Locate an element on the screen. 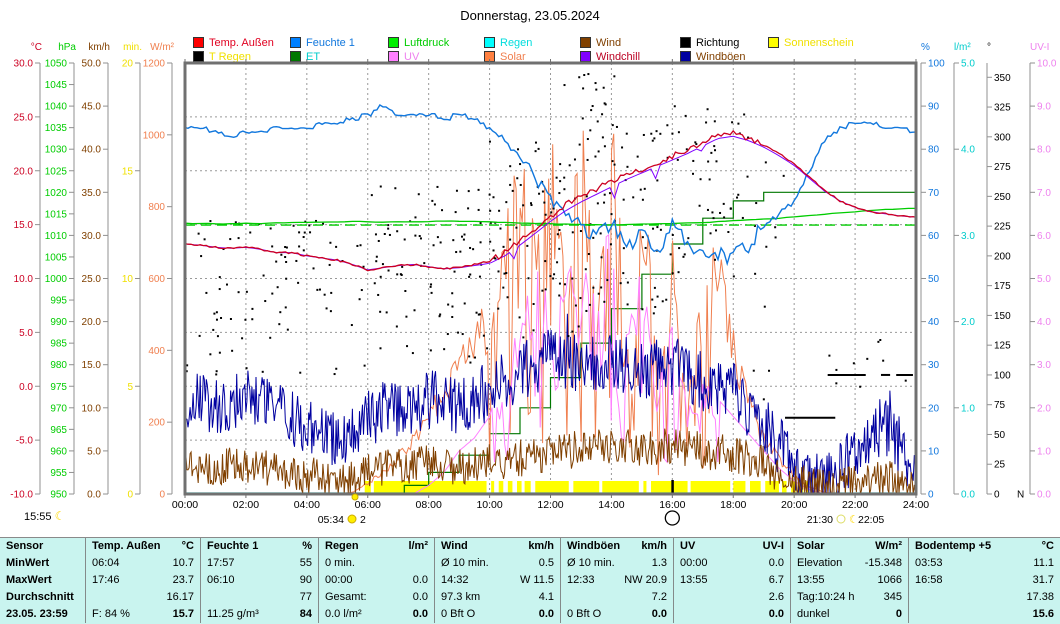 This screenshot has height=624, width=1060. svg-text: 990 is located at coordinates (58, 322).